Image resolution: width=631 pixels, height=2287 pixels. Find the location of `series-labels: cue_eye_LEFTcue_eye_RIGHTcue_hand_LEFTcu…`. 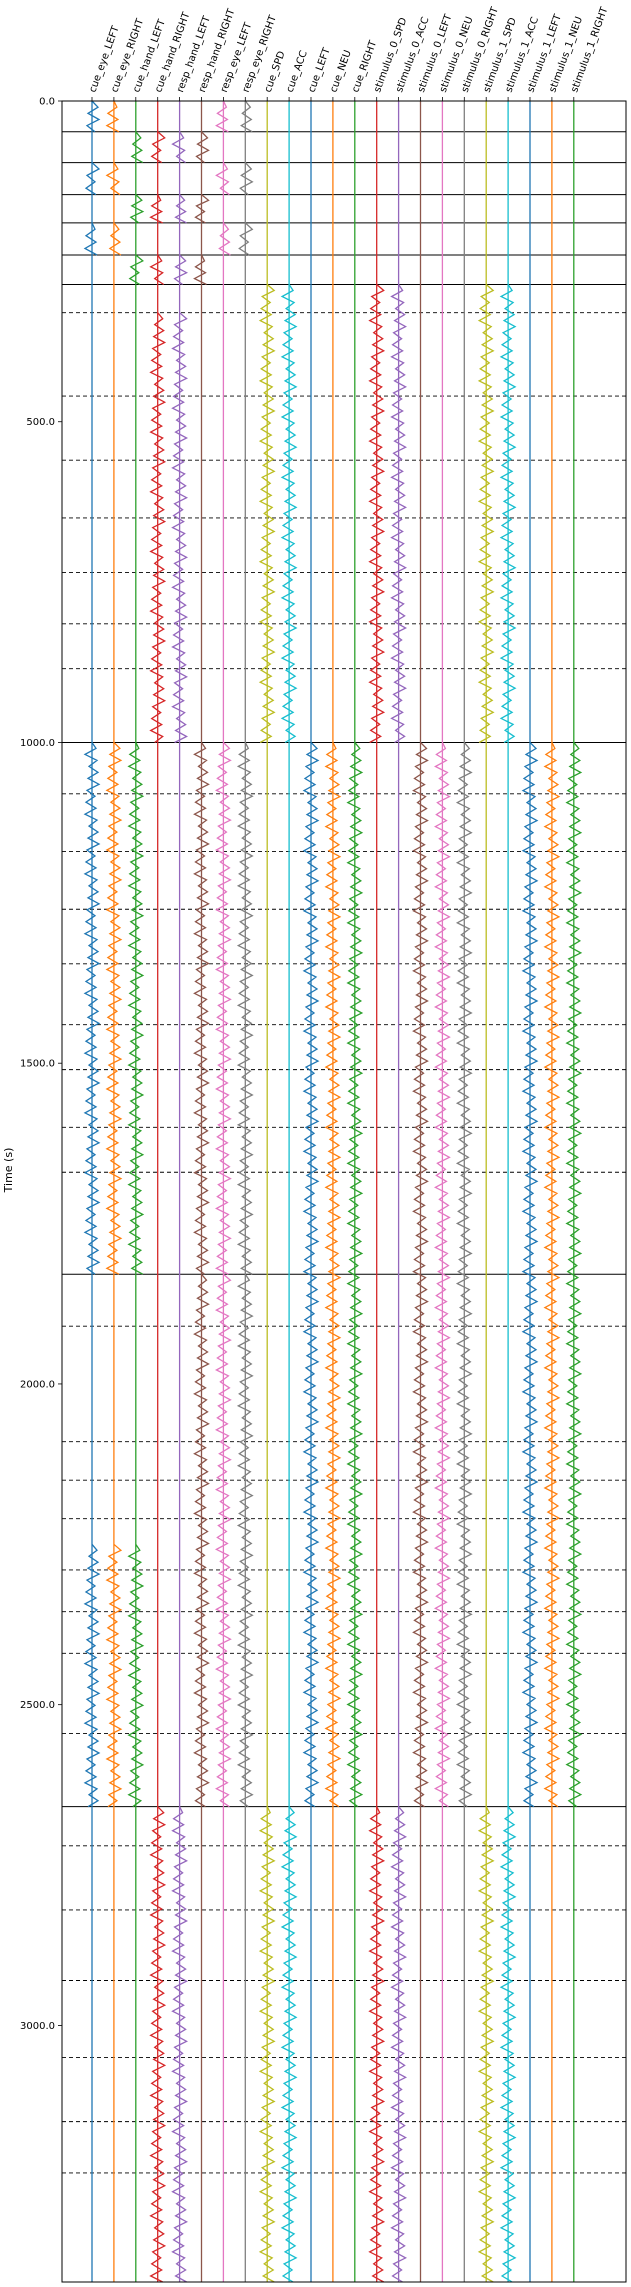

series-labels: cue_eye_LEFTcue_eye_RIGHTcue_hand_LEFTcu… is located at coordinates (348, 49).